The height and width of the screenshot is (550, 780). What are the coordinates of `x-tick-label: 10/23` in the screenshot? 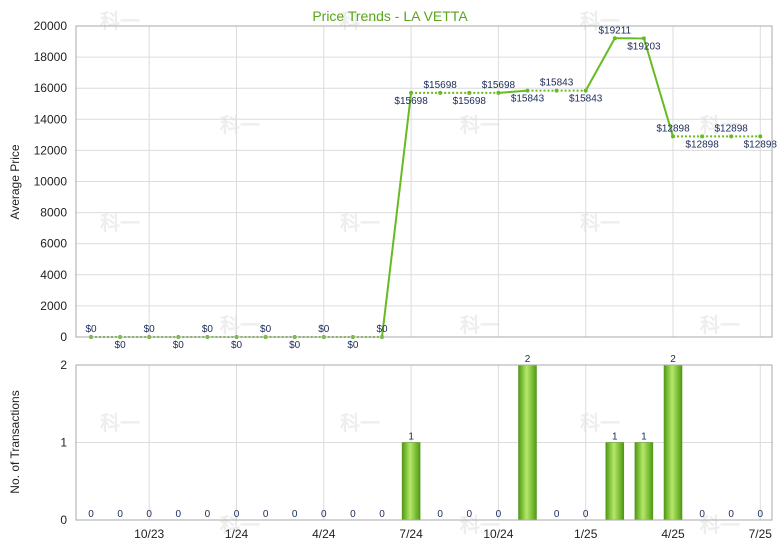 It's located at (149, 534).